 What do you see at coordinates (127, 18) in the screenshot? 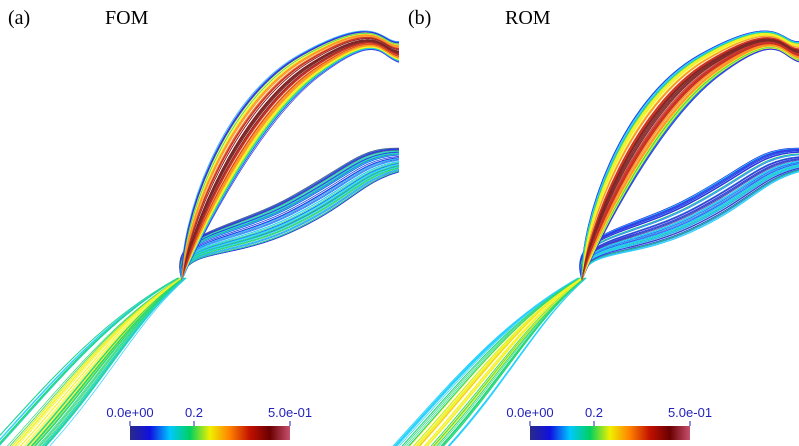
I see `panel-title: FOM` at bounding box center [127, 18].